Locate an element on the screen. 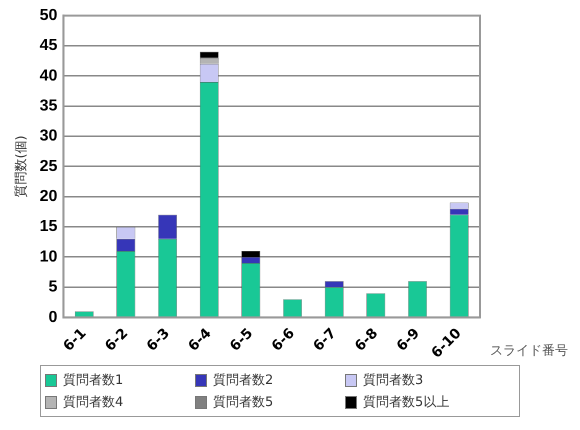  y-axis-title: 質問数(個) is located at coordinates (22, 166).